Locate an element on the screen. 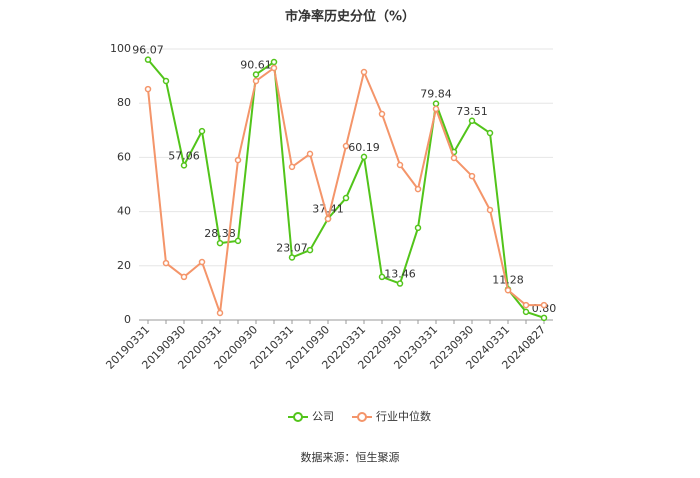 This screenshot has width=700, height=478. y-tick-label: 80 is located at coordinates (124, 102).